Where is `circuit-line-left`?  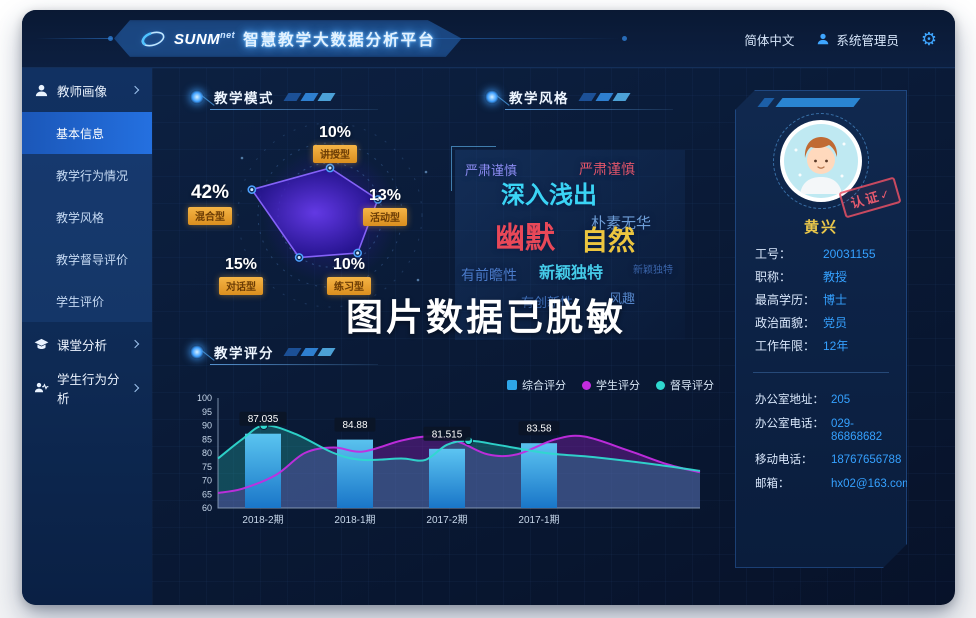 circuit-line-left is located at coordinates (74, 38).